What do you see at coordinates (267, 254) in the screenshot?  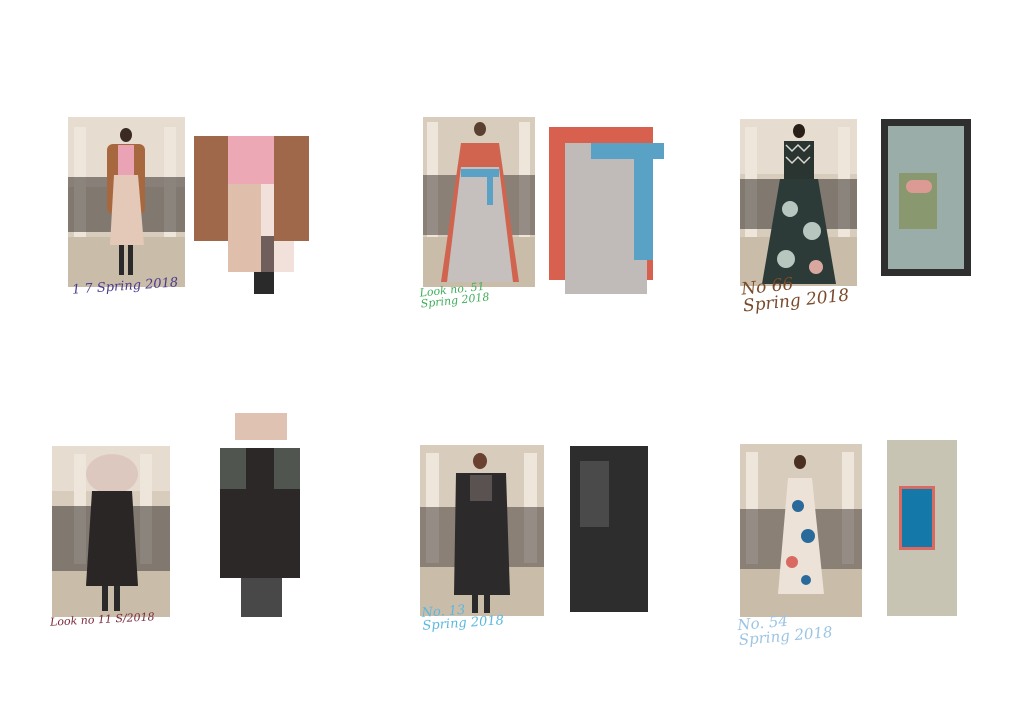 I see `swatch-shadow-mauve` at bounding box center [267, 254].